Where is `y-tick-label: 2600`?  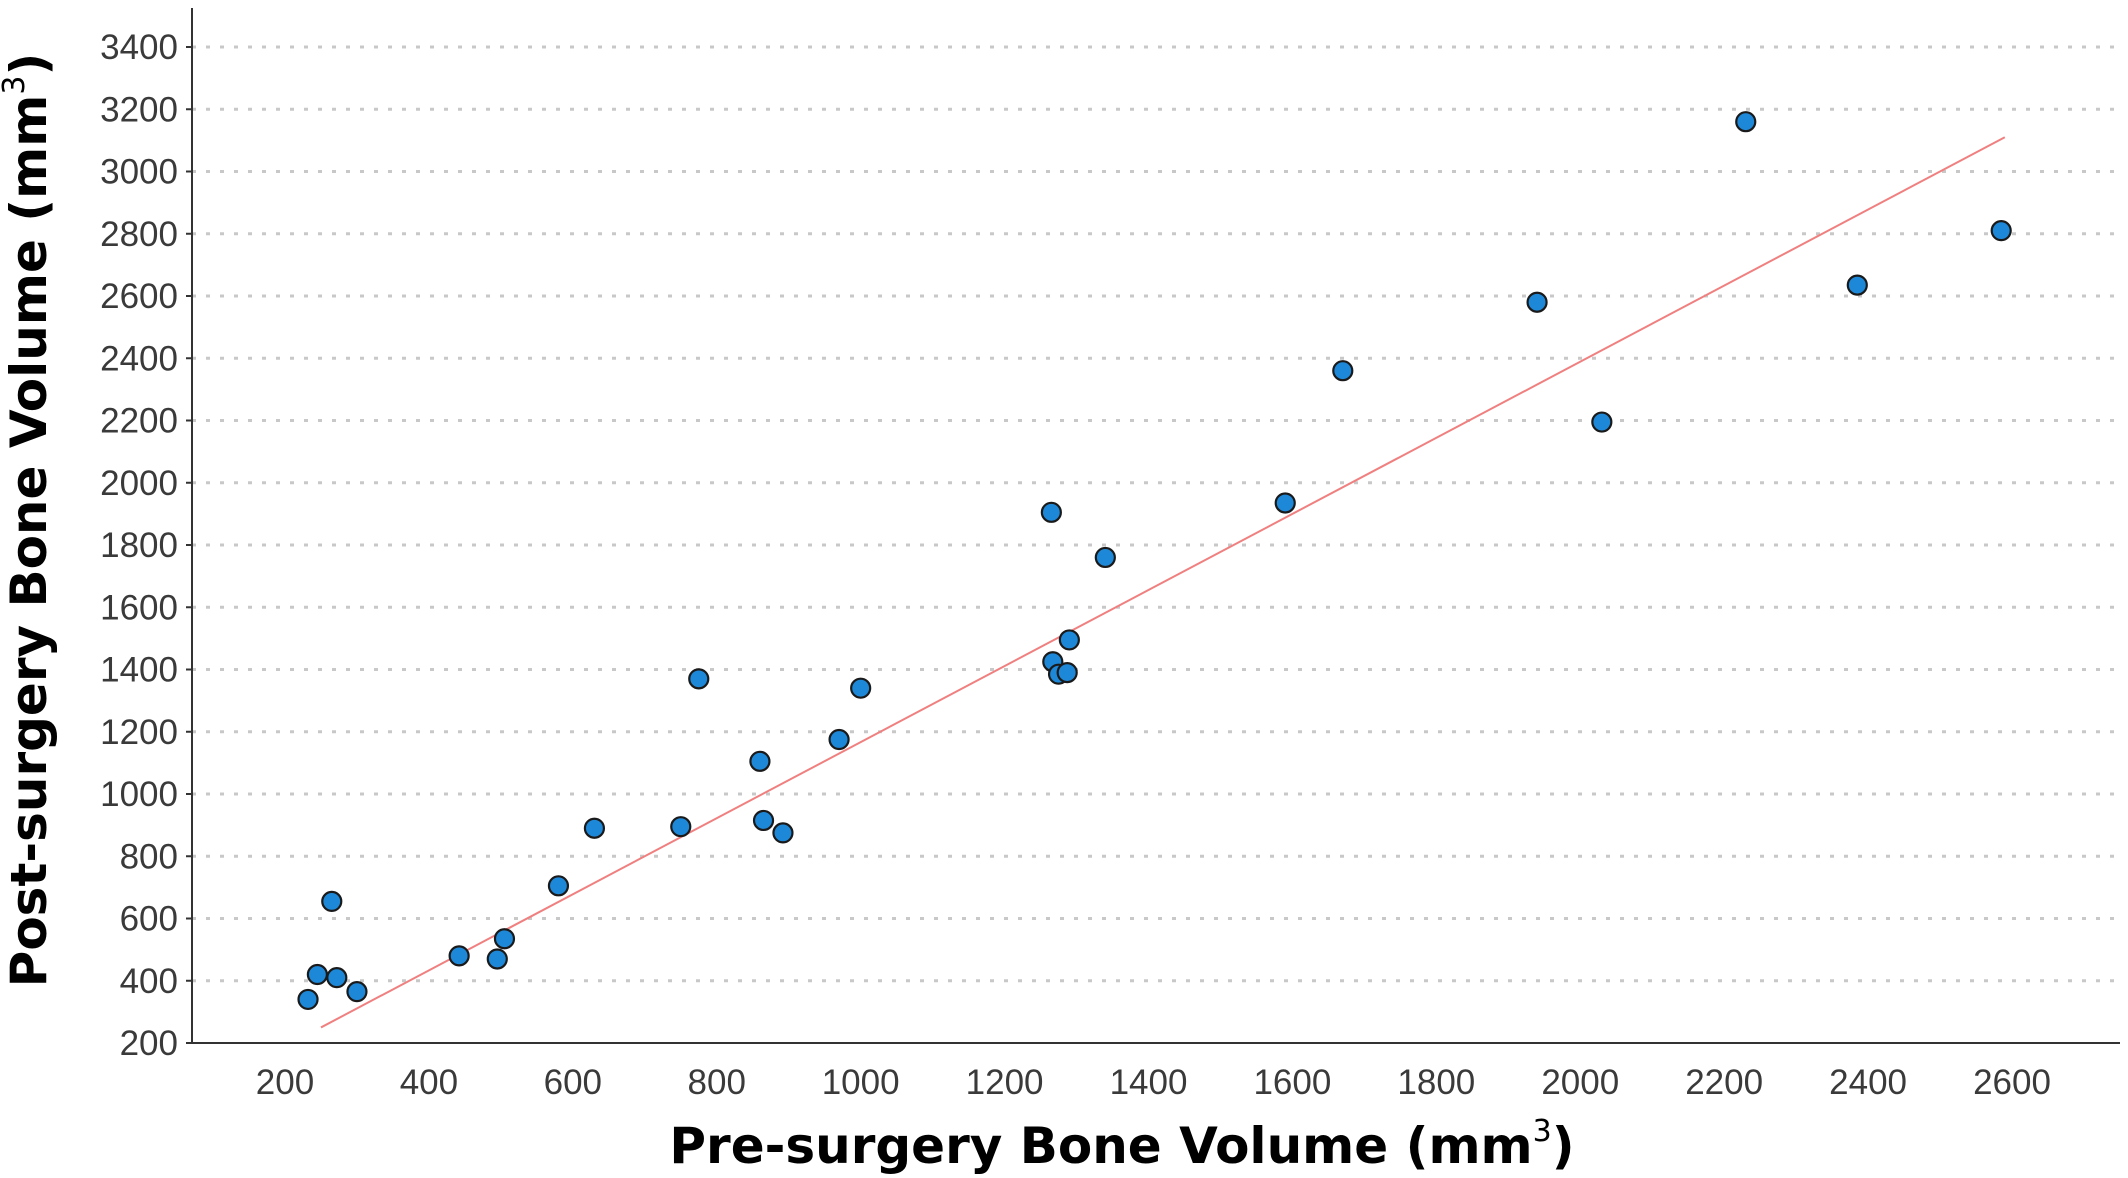
y-tick-label: 2600 is located at coordinates (139, 296).